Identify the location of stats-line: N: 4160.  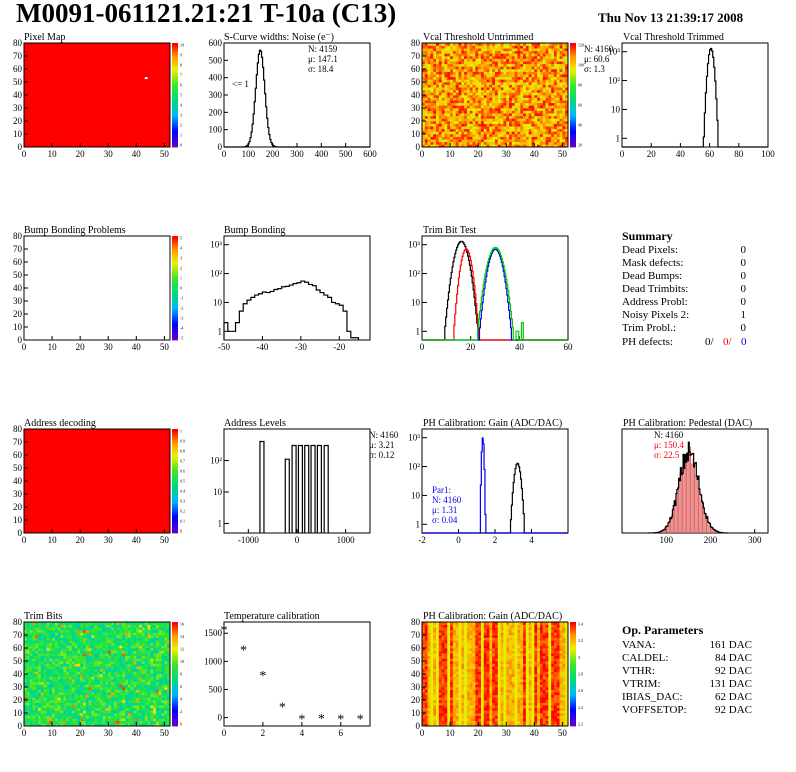
(384, 435).